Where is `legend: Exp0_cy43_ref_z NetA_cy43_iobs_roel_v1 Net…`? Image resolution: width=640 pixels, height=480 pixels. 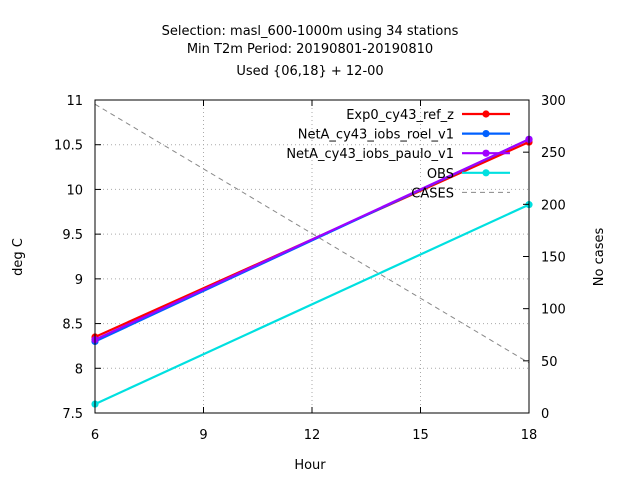
legend: Exp0_cy43_ref_z NetA_cy43_iobs_roel_v1 Net… is located at coordinates (398, 154).